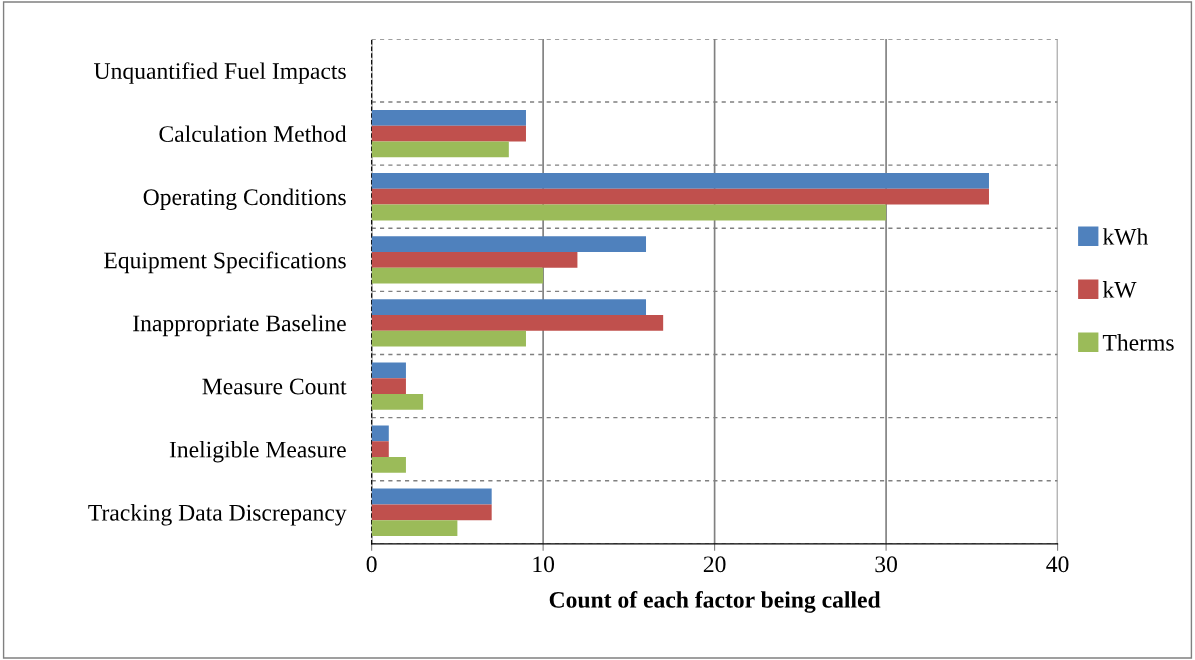 Image resolution: width=1195 pixels, height=660 pixels. Describe the element at coordinates (257, 451) in the screenshot. I see `y-tick-label: Ineligible Measure` at that location.